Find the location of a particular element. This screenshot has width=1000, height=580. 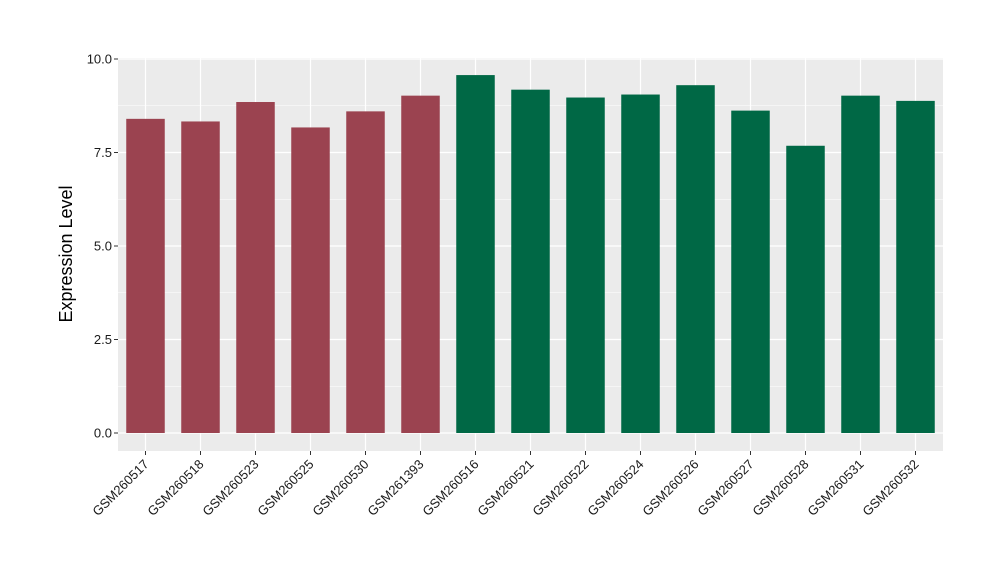

y-axis: 0.0 2.5 5.0 7.5 10.0 is located at coordinates (102, 246).